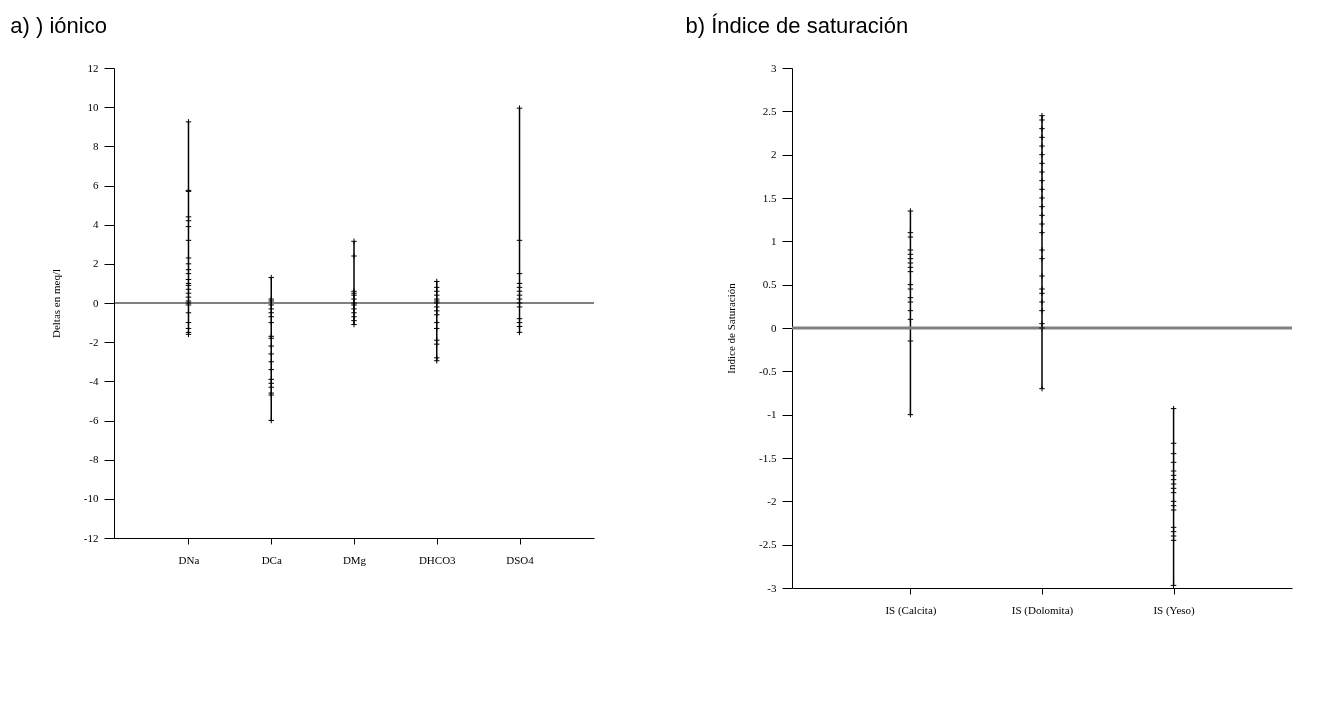 Image resolution: width=1343 pixels, height=715 pixels. Describe the element at coordinates (1042, 610) in the screenshot. I see `x-tick-label: IS (Dolomita)` at that location.